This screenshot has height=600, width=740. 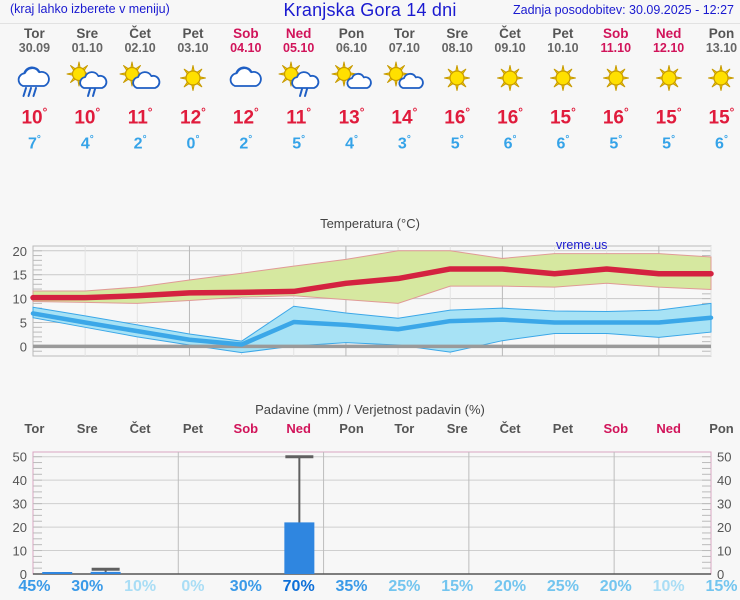 What do you see at coordinates (404, 79) in the screenshot?
I see `sun-small-cloud-icon` at bounding box center [404, 79].